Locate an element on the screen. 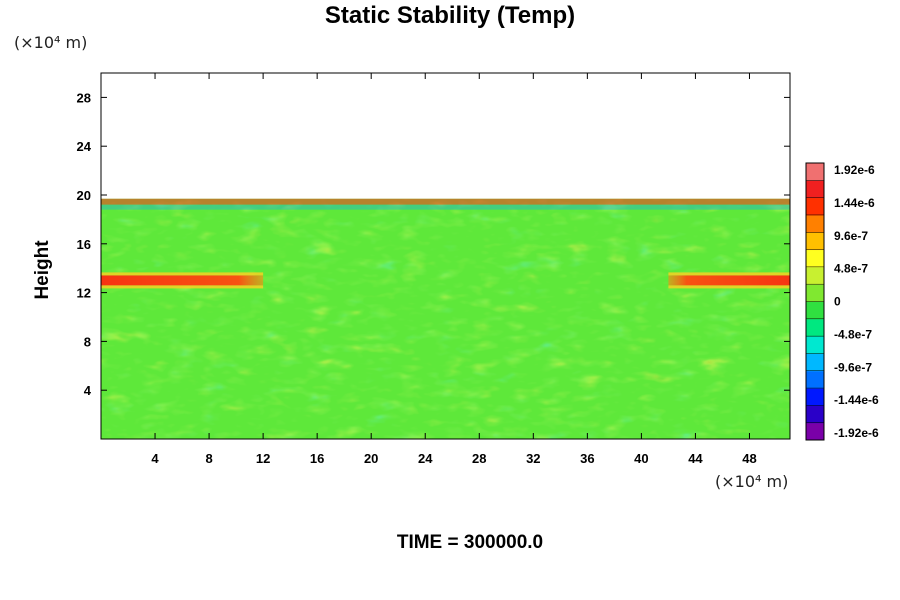 This screenshot has width=900, height=600. y-tick-label: 8 is located at coordinates (87, 341).